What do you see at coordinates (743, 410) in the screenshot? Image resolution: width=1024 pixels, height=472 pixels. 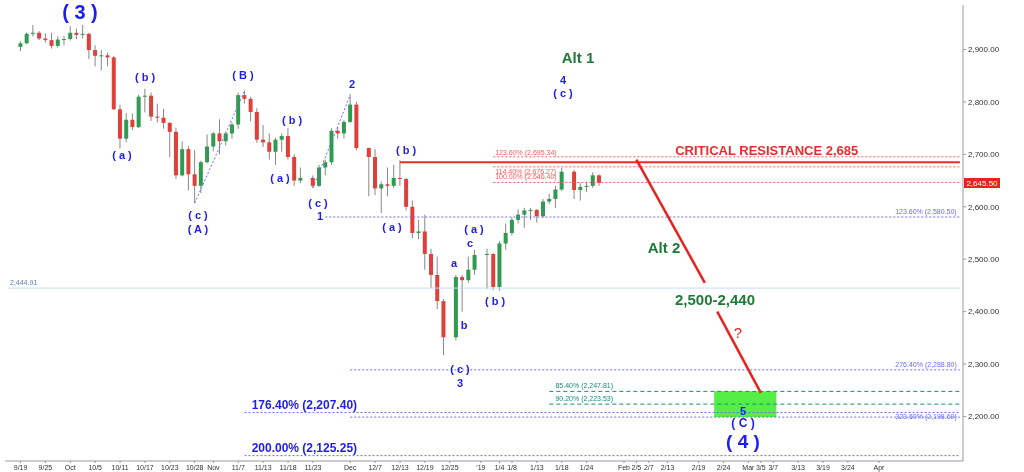 I see `annotation: 5` at bounding box center [743, 410].